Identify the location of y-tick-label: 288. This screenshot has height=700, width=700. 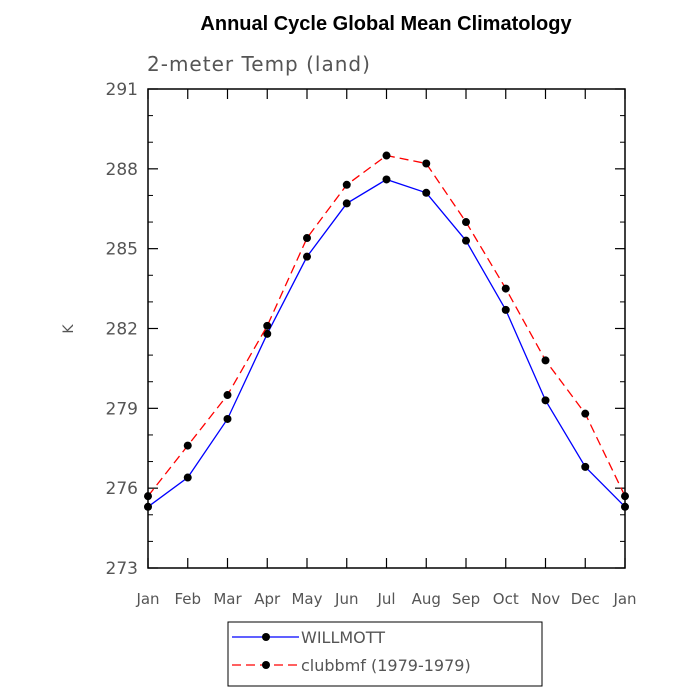
(122, 170).